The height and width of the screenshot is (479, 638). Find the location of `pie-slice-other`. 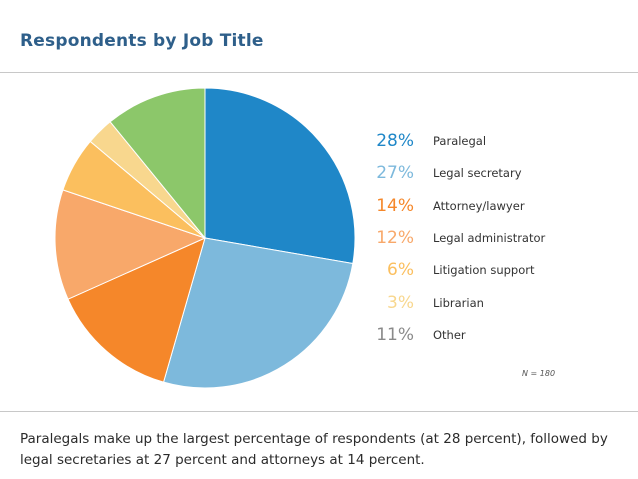

pie-slice-other is located at coordinates (157, 163).